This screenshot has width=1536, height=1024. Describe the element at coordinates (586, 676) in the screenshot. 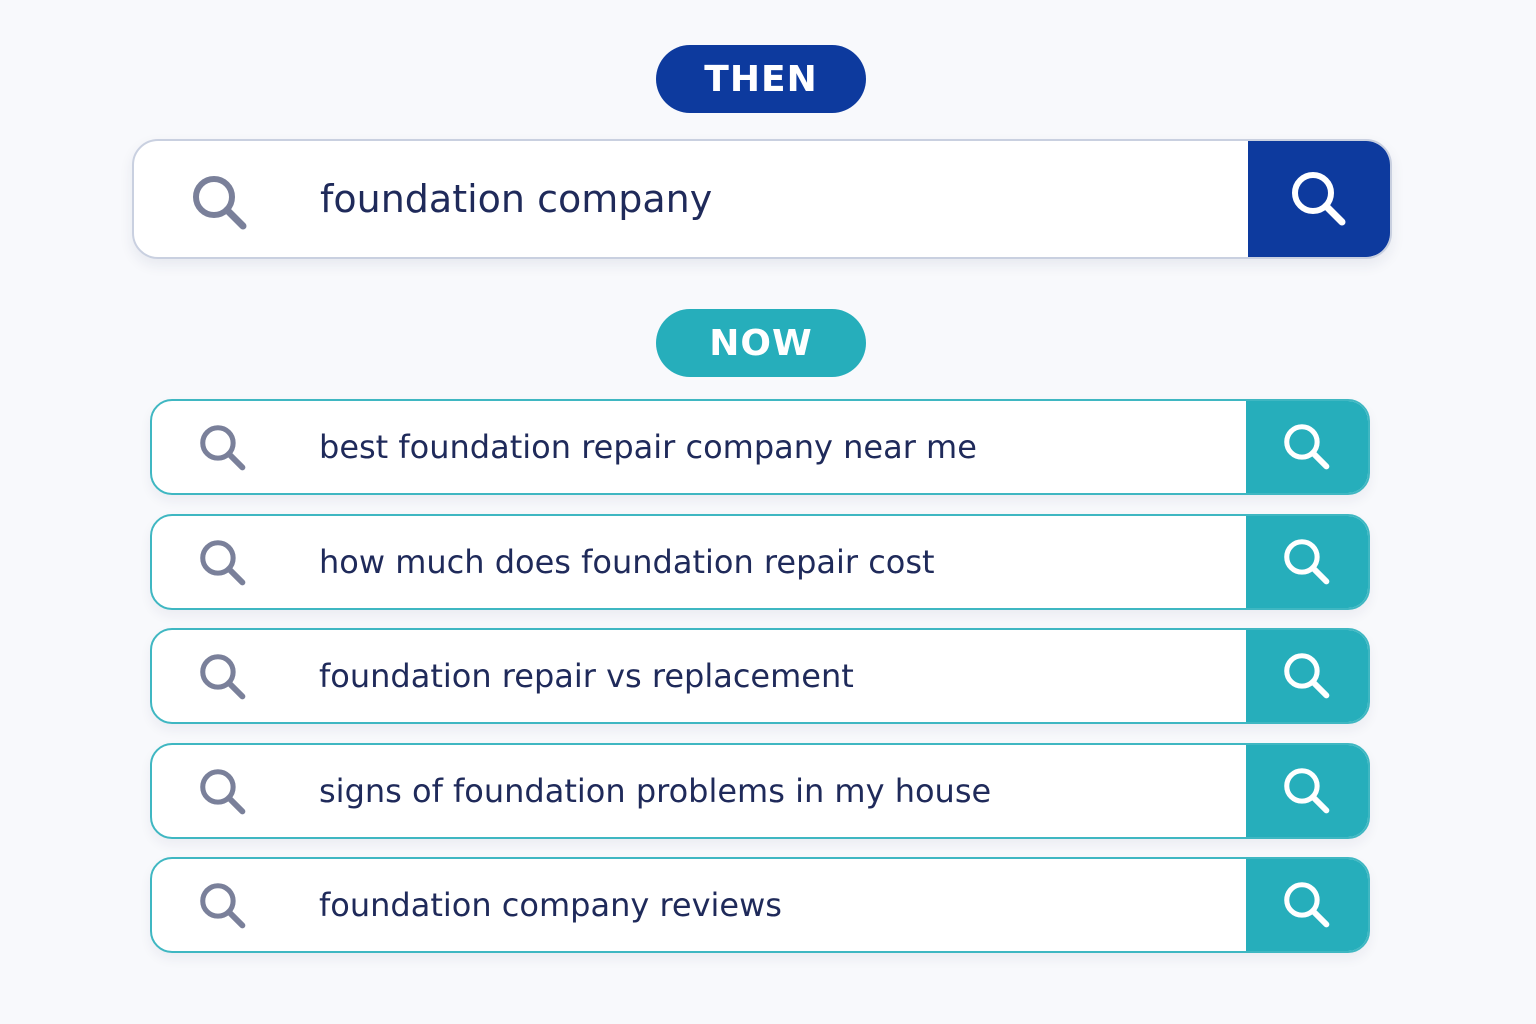

I see `query-text: foundation repair vs replacement` at that location.